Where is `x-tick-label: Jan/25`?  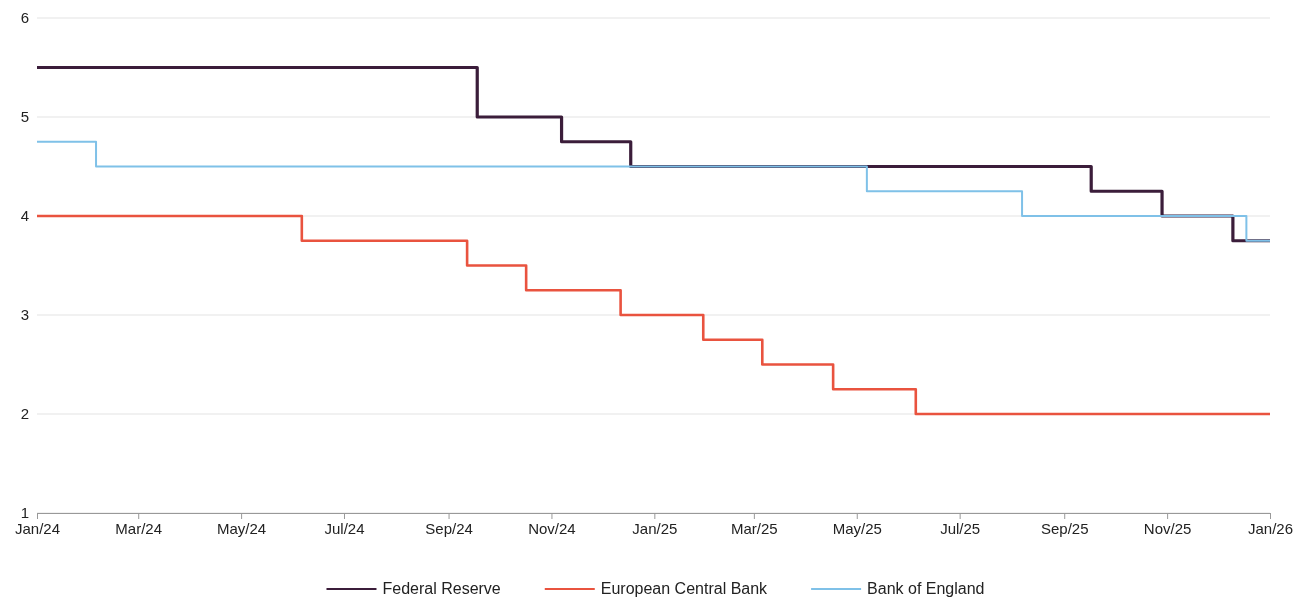
x-tick-label: Jan/25 is located at coordinates (655, 528).